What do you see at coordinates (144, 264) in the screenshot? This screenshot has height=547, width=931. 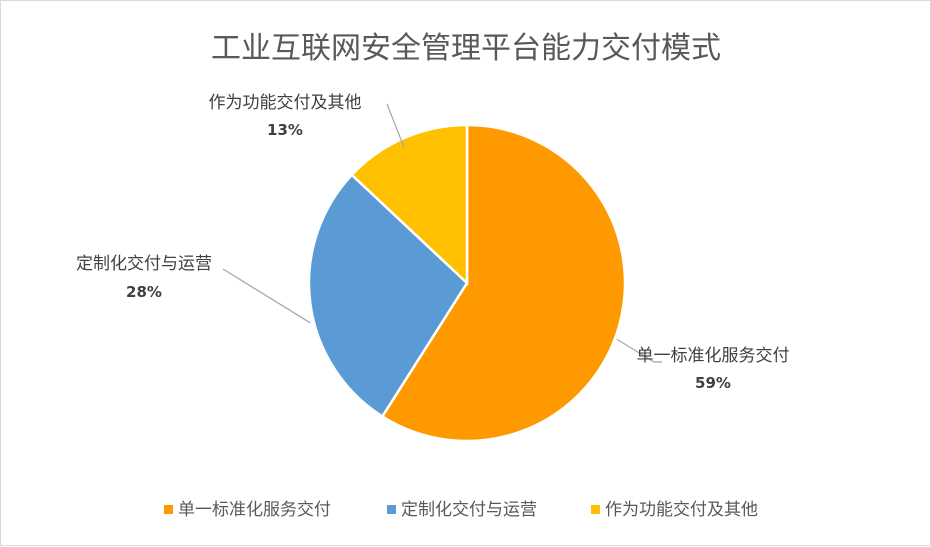 I see `data-label-name: 定制化交付与运营` at bounding box center [144, 264].